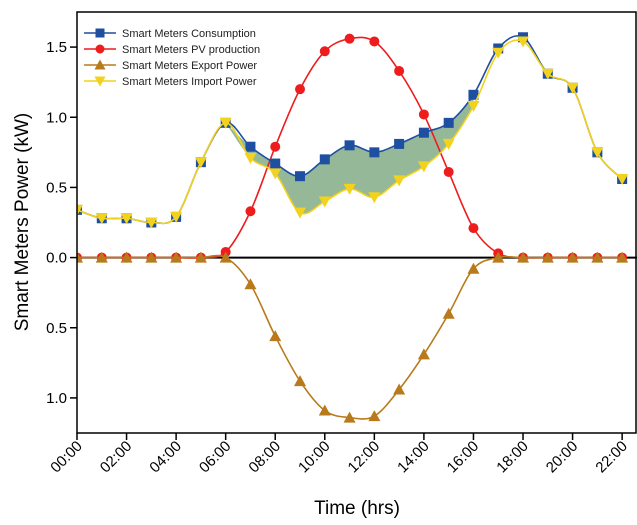 Image resolution: width=637 pixels, height=525 pixels. I want to click on x-tick-label: 16:00, so click(463, 457).